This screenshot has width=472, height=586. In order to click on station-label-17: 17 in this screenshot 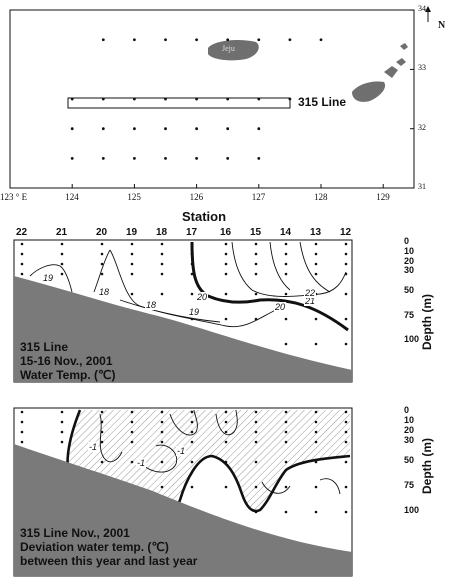, I will do `click(192, 232)`.